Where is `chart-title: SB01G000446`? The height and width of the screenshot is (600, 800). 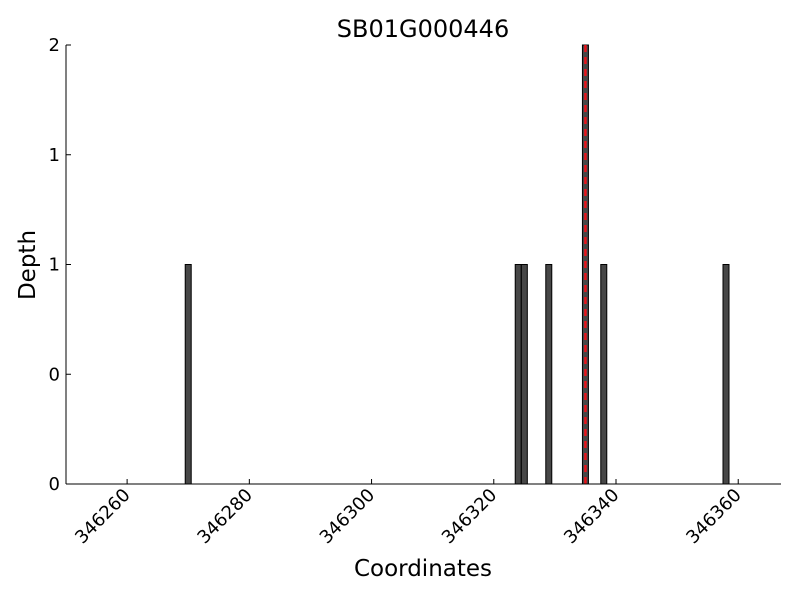
chart-title: SB01G000446 is located at coordinates (423, 29).